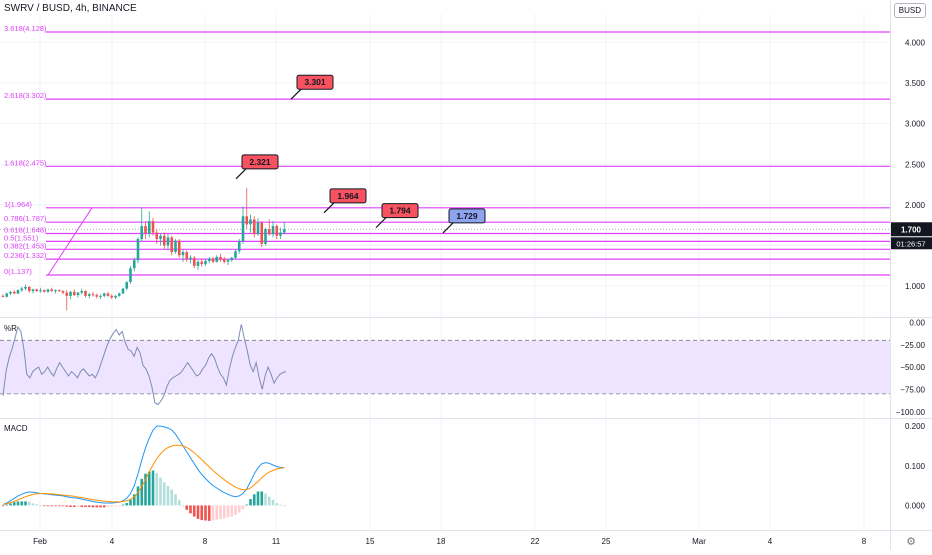 The image size is (932, 555). I want to click on annotation-label: 2.321, so click(260, 162).